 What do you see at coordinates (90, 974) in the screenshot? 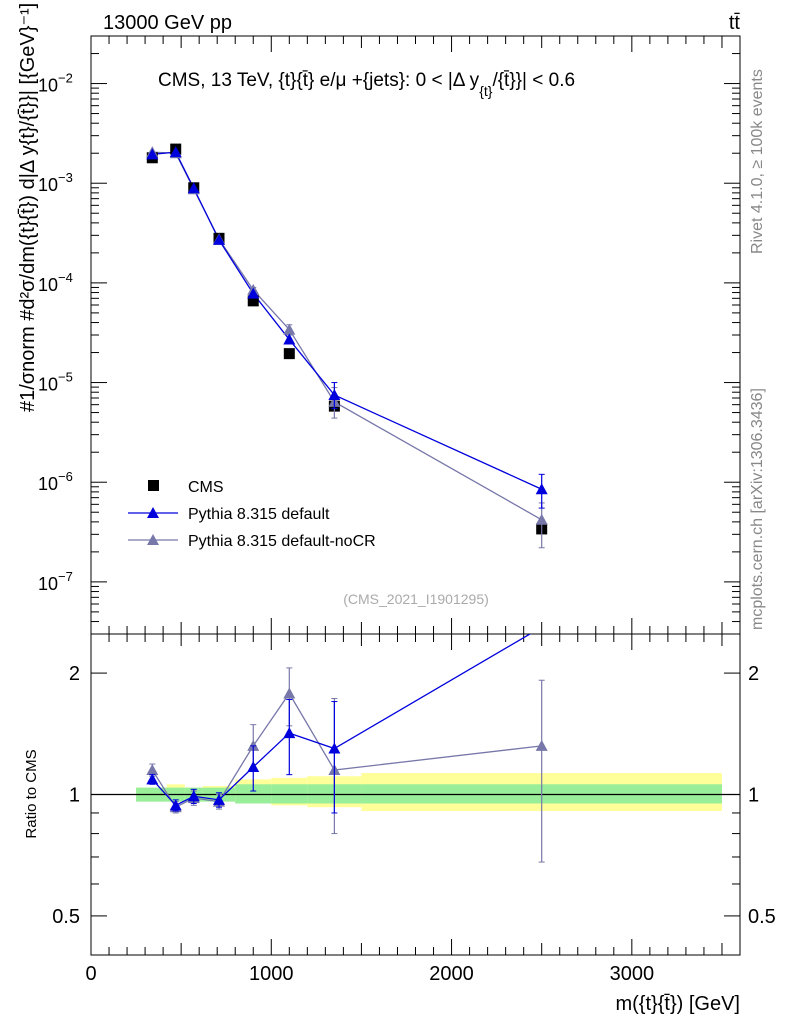
I see `x-tick-label: 0` at bounding box center [90, 974].